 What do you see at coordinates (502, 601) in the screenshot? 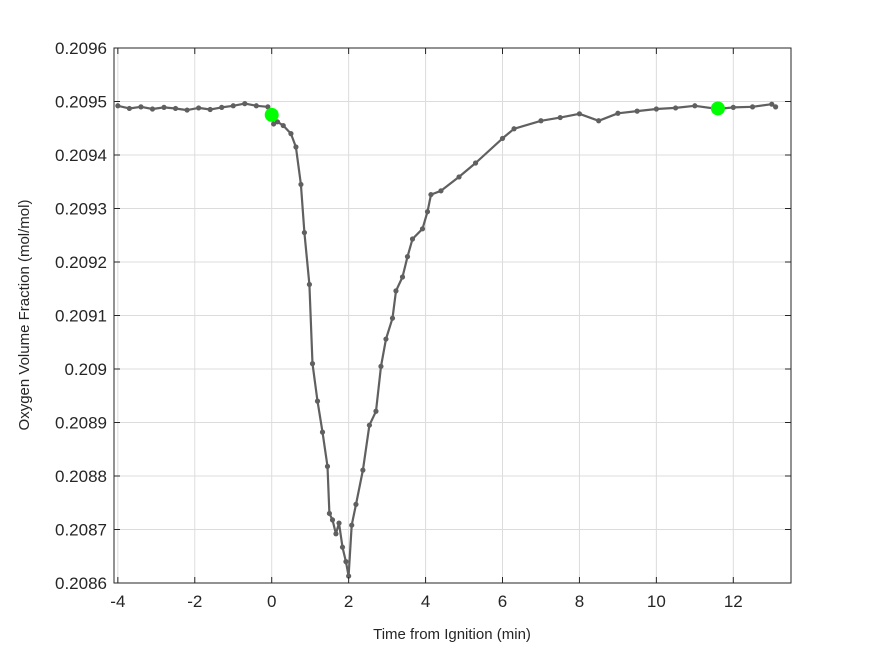
I see `x-tick-label: 6` at bounding box center [502, 601].